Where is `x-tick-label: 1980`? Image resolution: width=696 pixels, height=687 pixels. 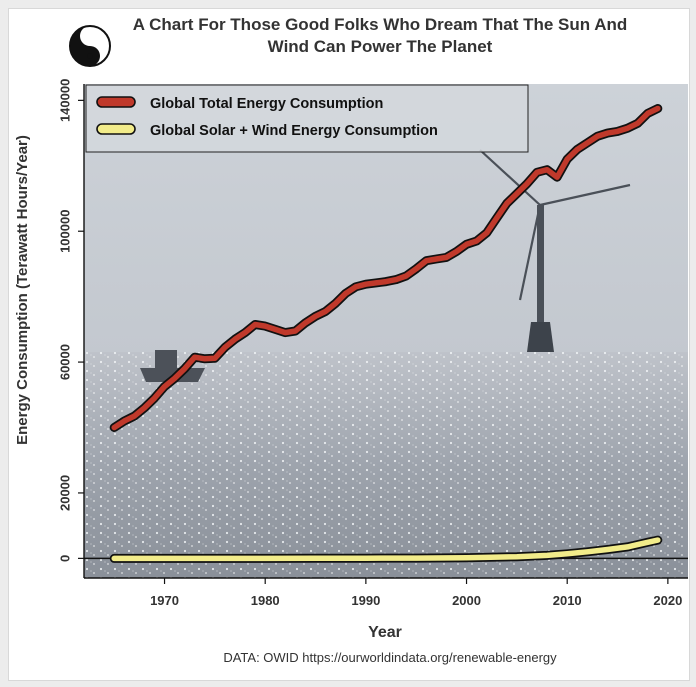 x-tick-label: 1980 is located at coordinates (265, 600).